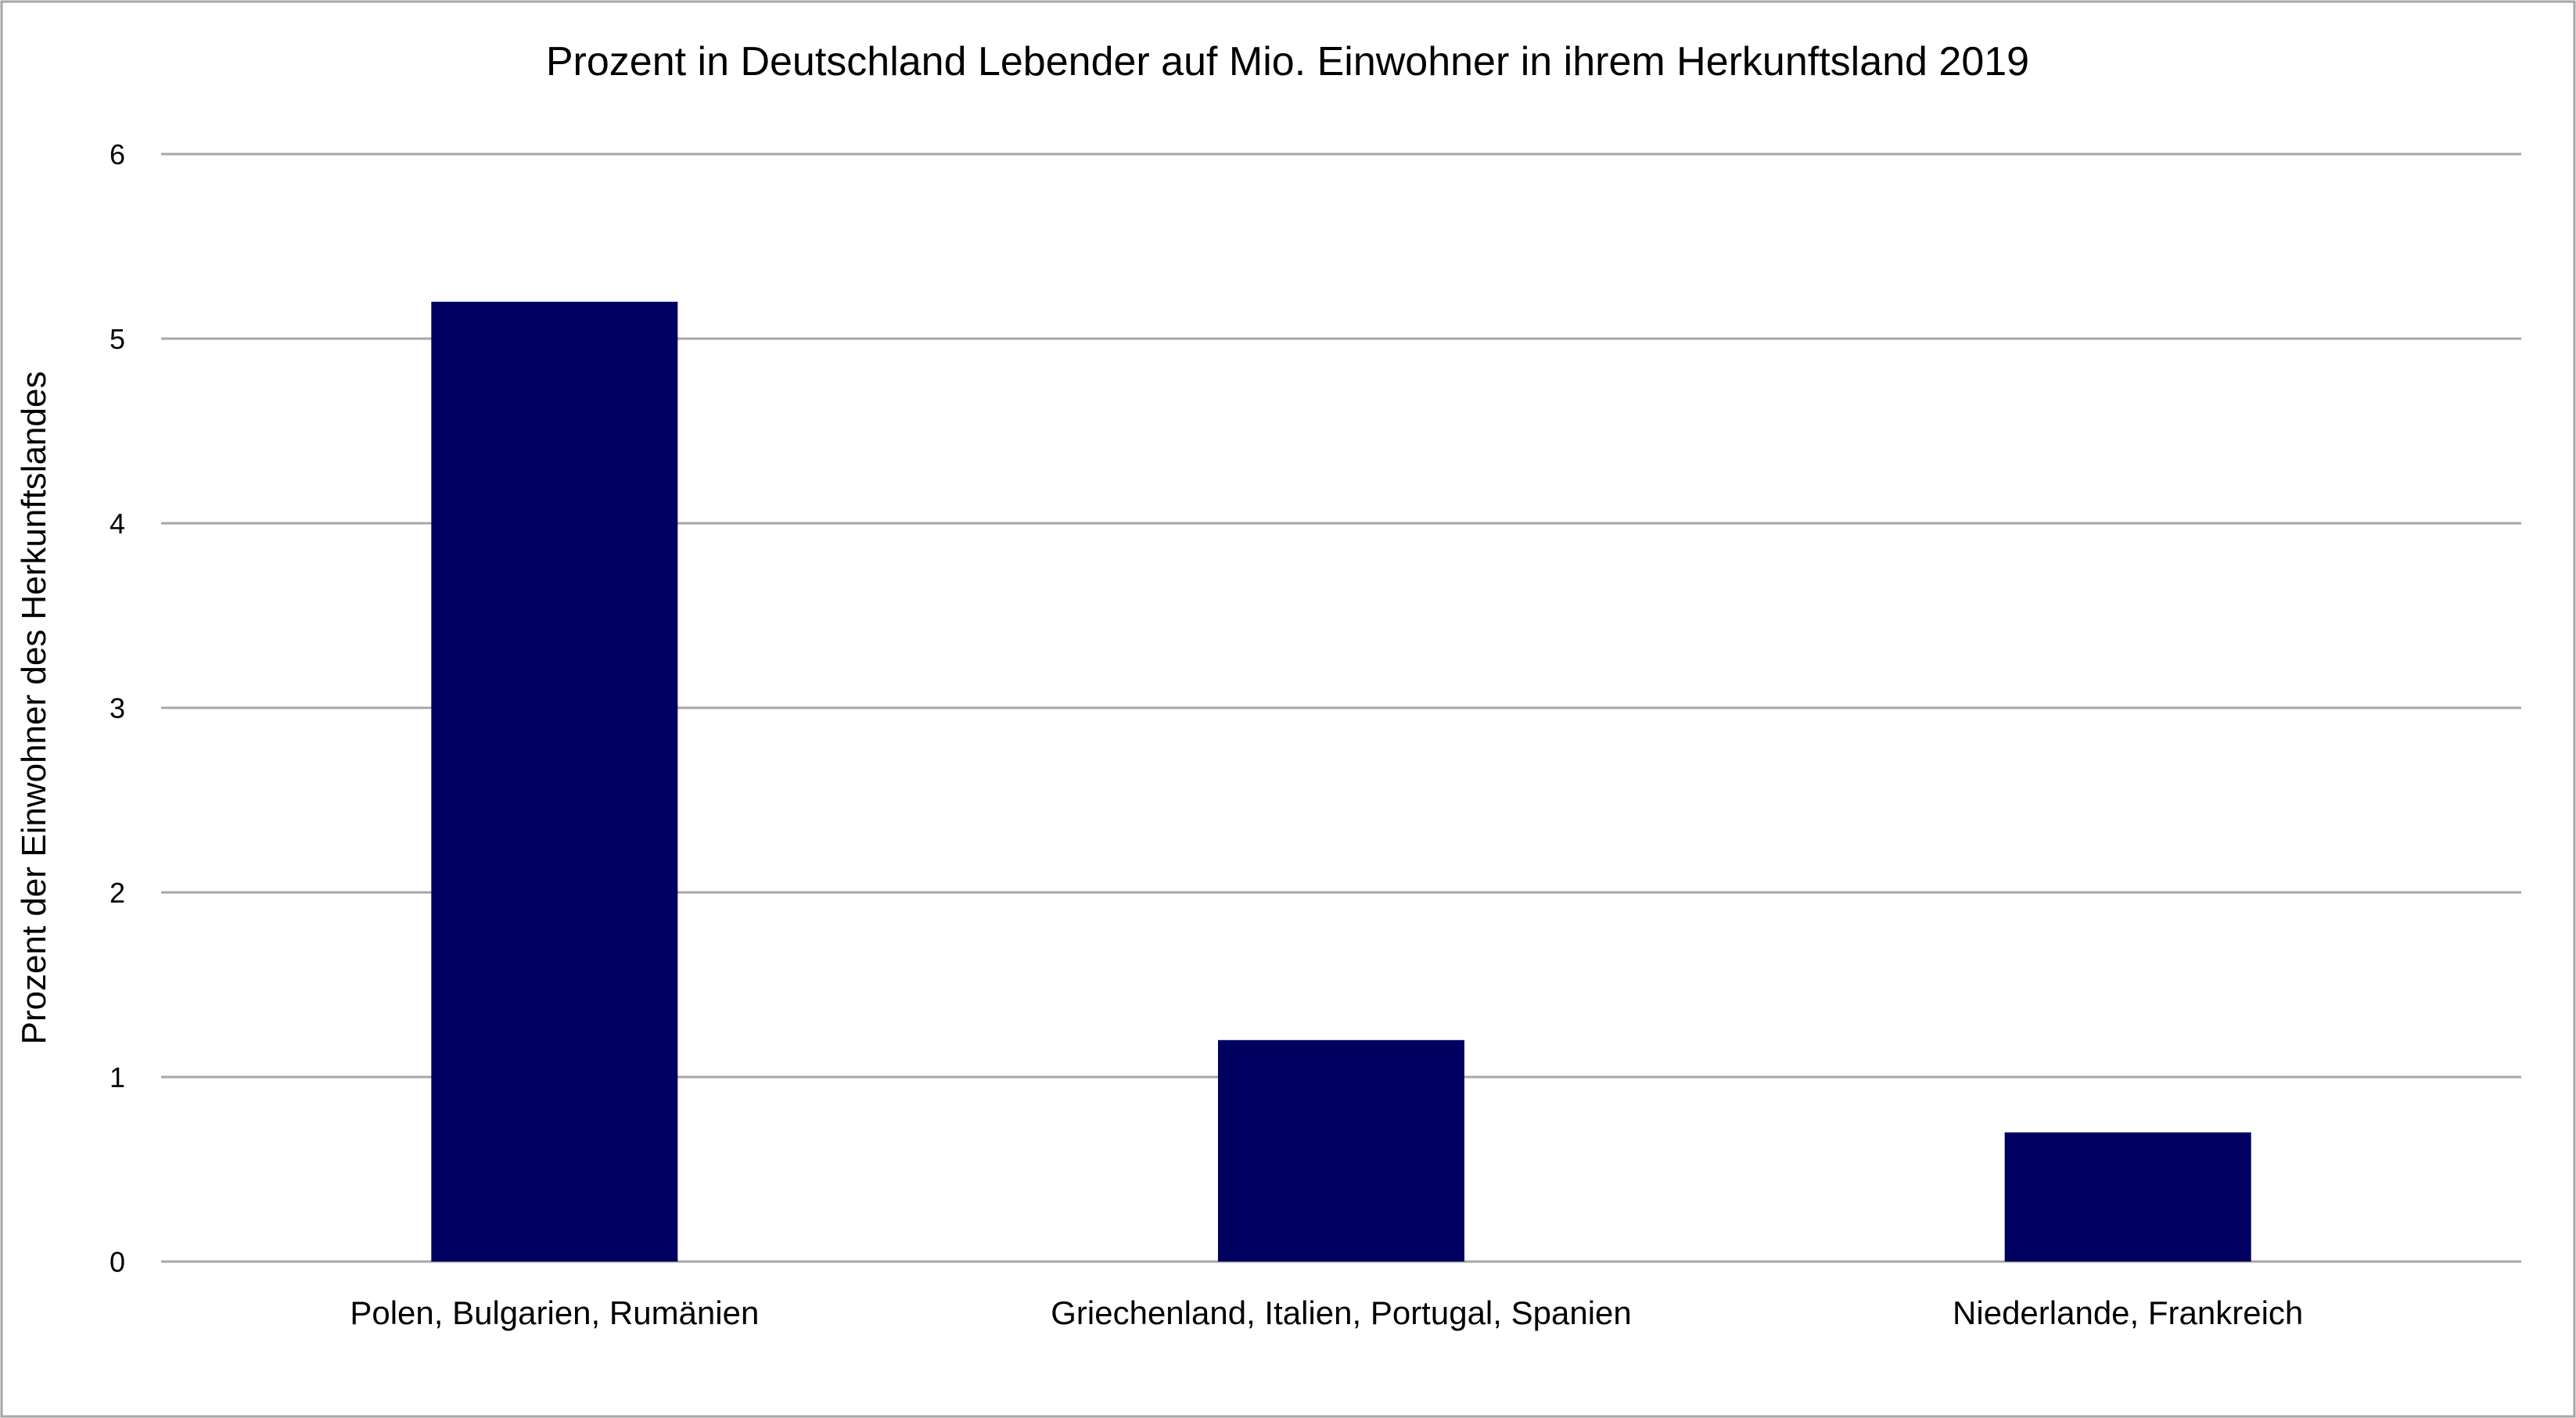  What do you see at coordinates (117, 708) in the screenshot?
I see `y-tick-label: 3` at bounding box center [117, 708].